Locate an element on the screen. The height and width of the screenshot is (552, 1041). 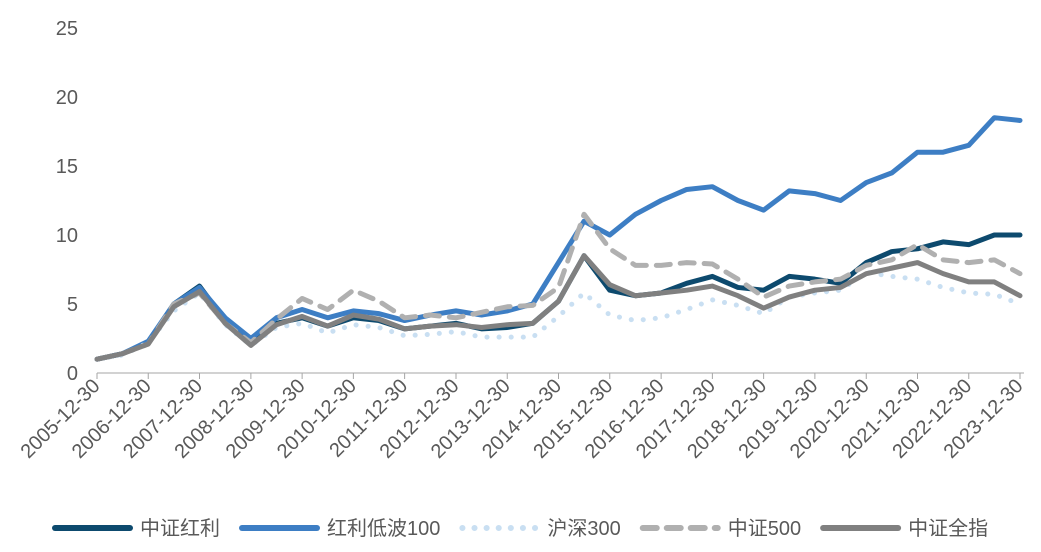
legend-label: 沪深300 is located at coordinates (583, 528).